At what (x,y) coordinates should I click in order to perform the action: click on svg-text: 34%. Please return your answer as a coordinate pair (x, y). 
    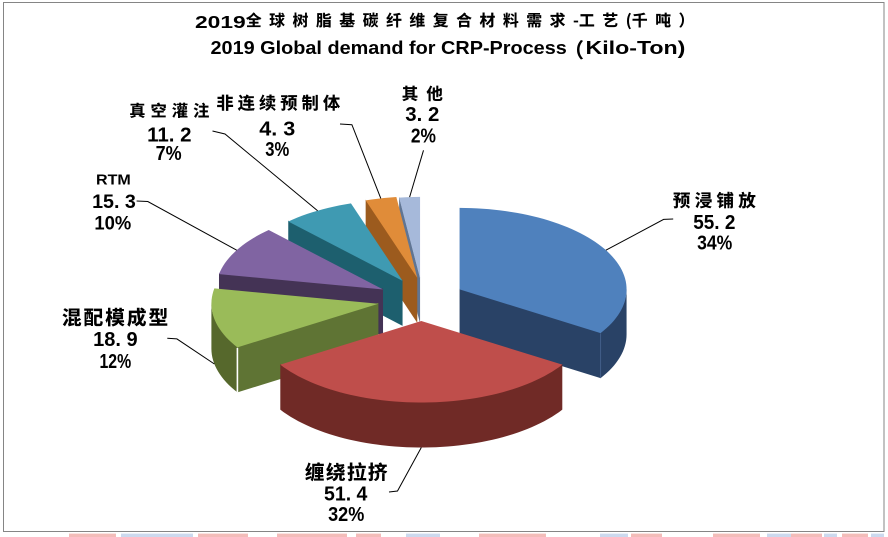
    Looking at the image, I should click on (714, 244).